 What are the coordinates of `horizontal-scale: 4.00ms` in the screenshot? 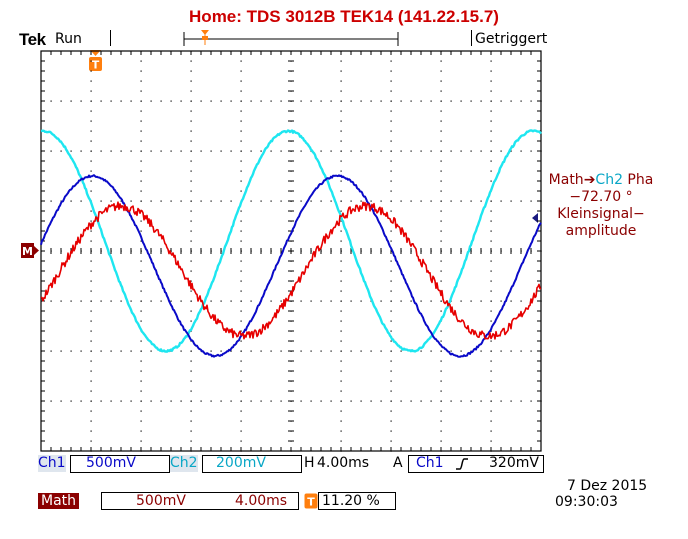 It's located at (343, 463).